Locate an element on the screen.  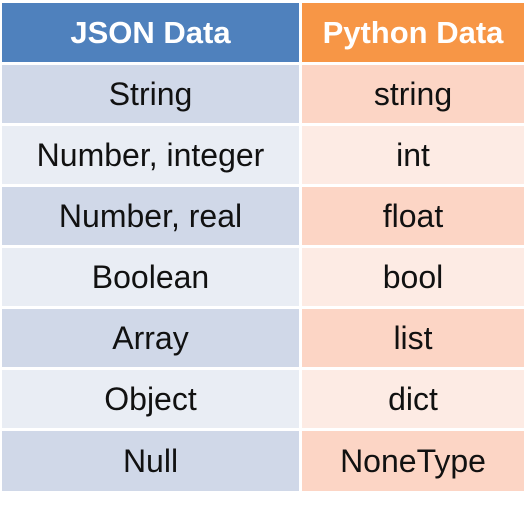
table-row: Number, real float is located at coordinates (263, 217).